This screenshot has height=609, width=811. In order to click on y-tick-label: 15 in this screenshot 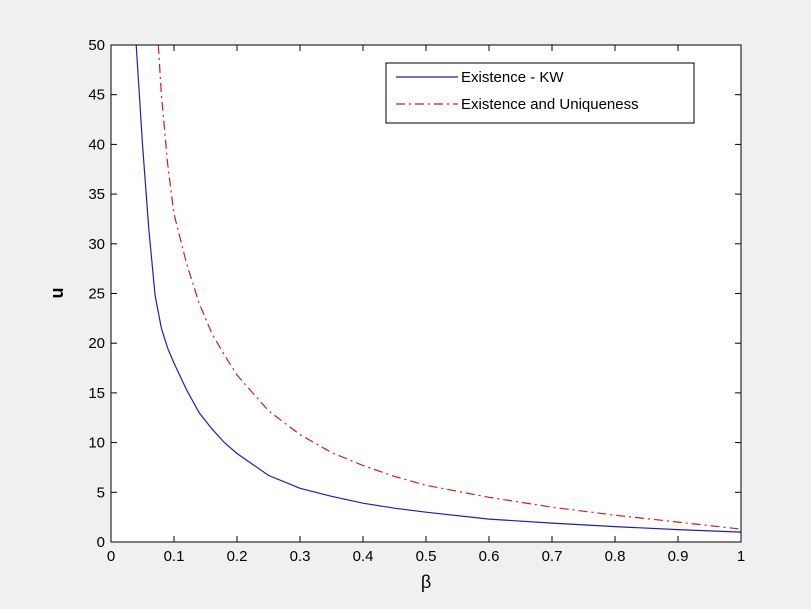, I will do `click(96, 393)`.